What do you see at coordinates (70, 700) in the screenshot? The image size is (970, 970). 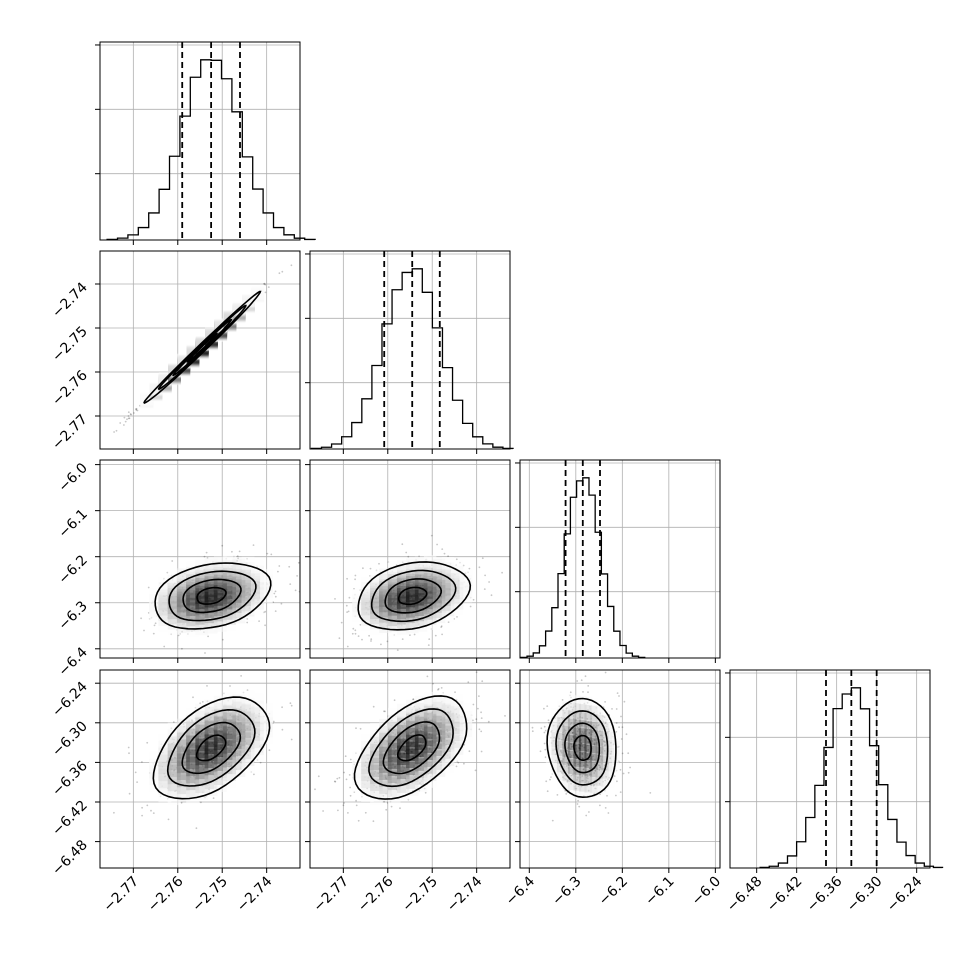 I see `y-tick-label-3-4: −6.24` at bounding box center [70, 700].